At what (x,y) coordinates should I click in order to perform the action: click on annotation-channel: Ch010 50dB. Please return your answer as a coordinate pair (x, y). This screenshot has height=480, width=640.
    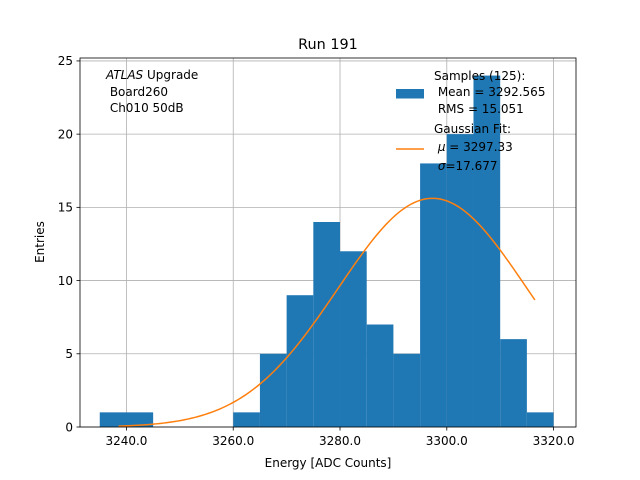
    Looking at the image, I should click on (145, 108).